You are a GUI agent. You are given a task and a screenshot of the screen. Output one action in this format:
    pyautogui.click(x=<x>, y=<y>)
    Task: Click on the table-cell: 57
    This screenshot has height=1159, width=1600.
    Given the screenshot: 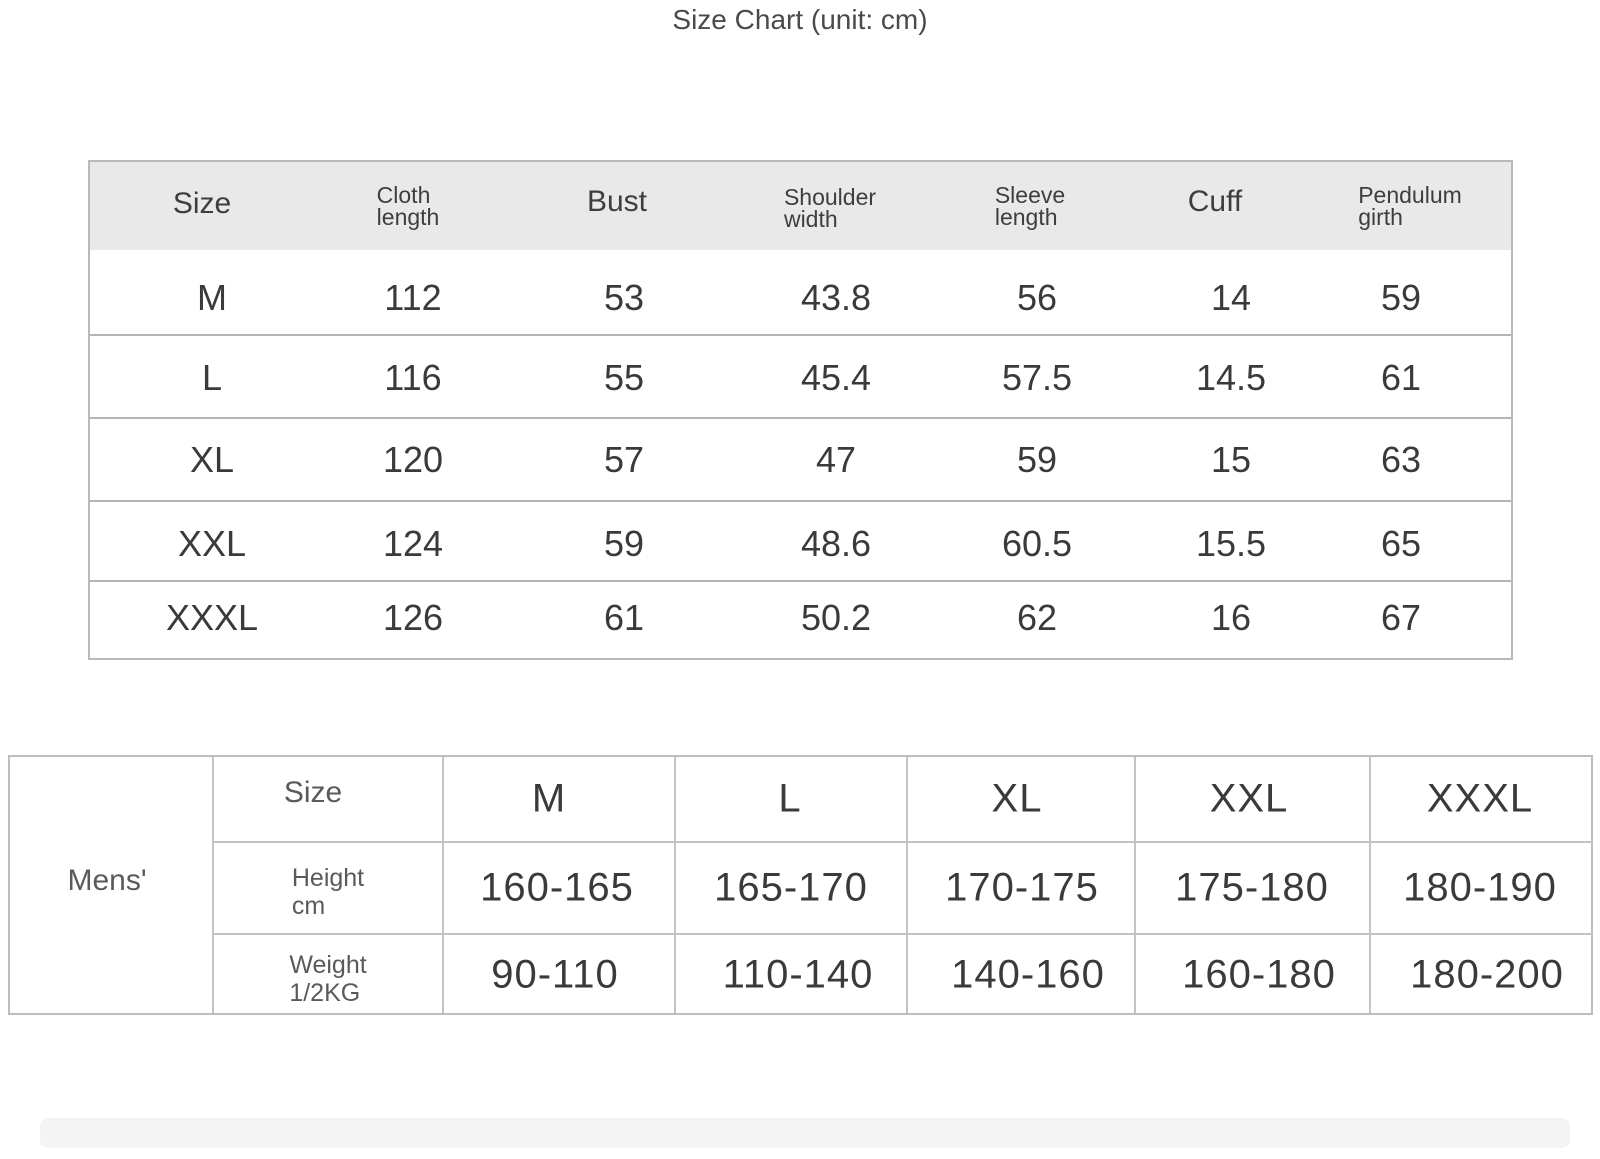 What is the action you would take?
    pyautogui.click(x=624, y=459)
    